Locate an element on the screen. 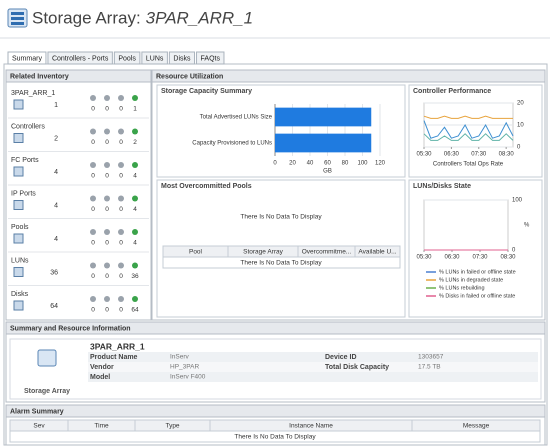  x-tick-label: 80 is located at coordinates (345, 164).